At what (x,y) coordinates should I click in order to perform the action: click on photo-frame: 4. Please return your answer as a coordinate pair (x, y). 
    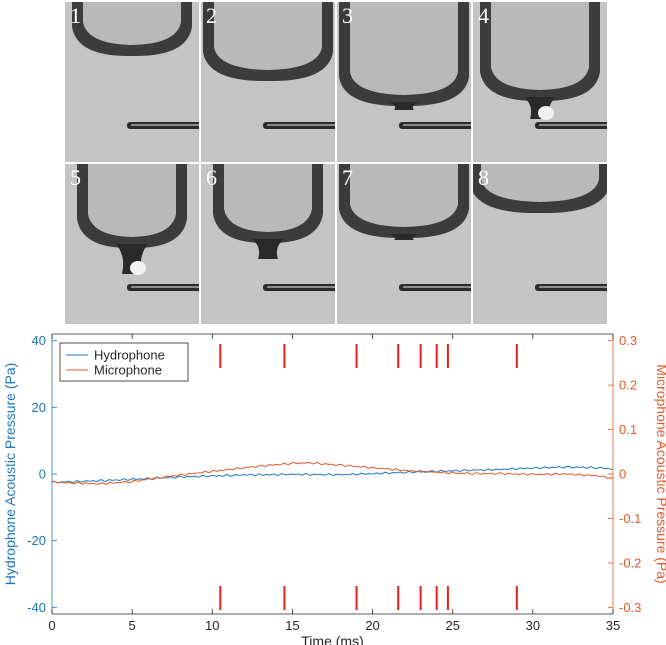
    Looking at the image, I should click on (540, 82).